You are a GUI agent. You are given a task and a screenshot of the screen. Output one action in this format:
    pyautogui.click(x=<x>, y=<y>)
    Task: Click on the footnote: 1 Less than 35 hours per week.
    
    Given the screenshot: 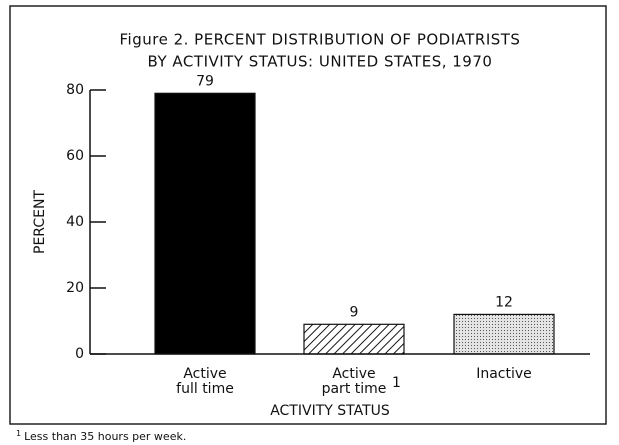 What is the action you would take?
    pyautogui.click(x=101, y=436)
    